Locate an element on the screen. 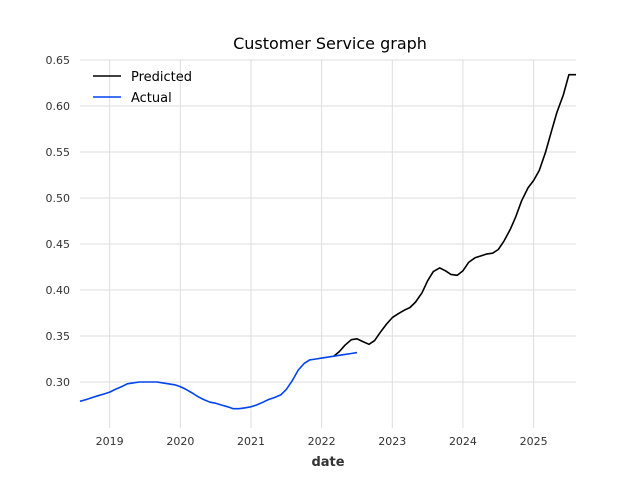  y-tick-label: 0.60 is located at coordinates (58, 106).